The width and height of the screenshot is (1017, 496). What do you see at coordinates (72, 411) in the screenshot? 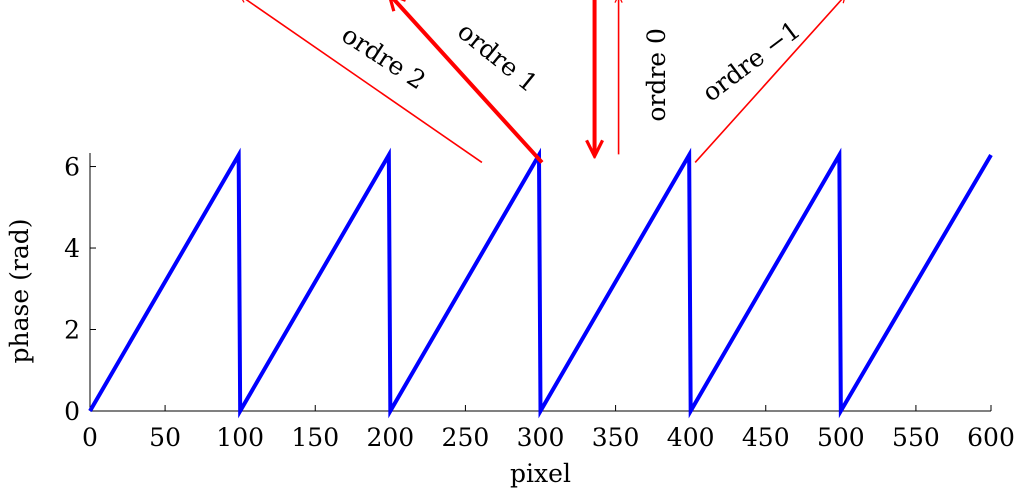
I see `y-tick-label: 0` at bounding box center [72, 411].